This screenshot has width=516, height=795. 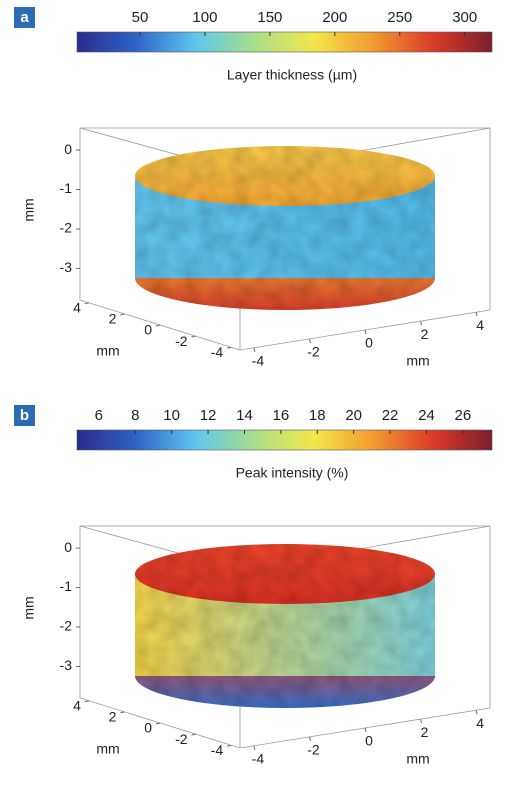 What do you see at coordinates (244, 415) in the screenshot?
I see `colorbar-tick-label: 14` at bounding box center [244, 415].